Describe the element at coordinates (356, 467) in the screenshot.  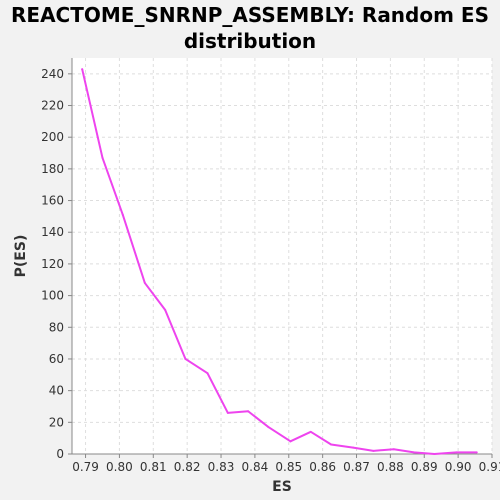
I see `x-tick-label: 0.87` at that location.